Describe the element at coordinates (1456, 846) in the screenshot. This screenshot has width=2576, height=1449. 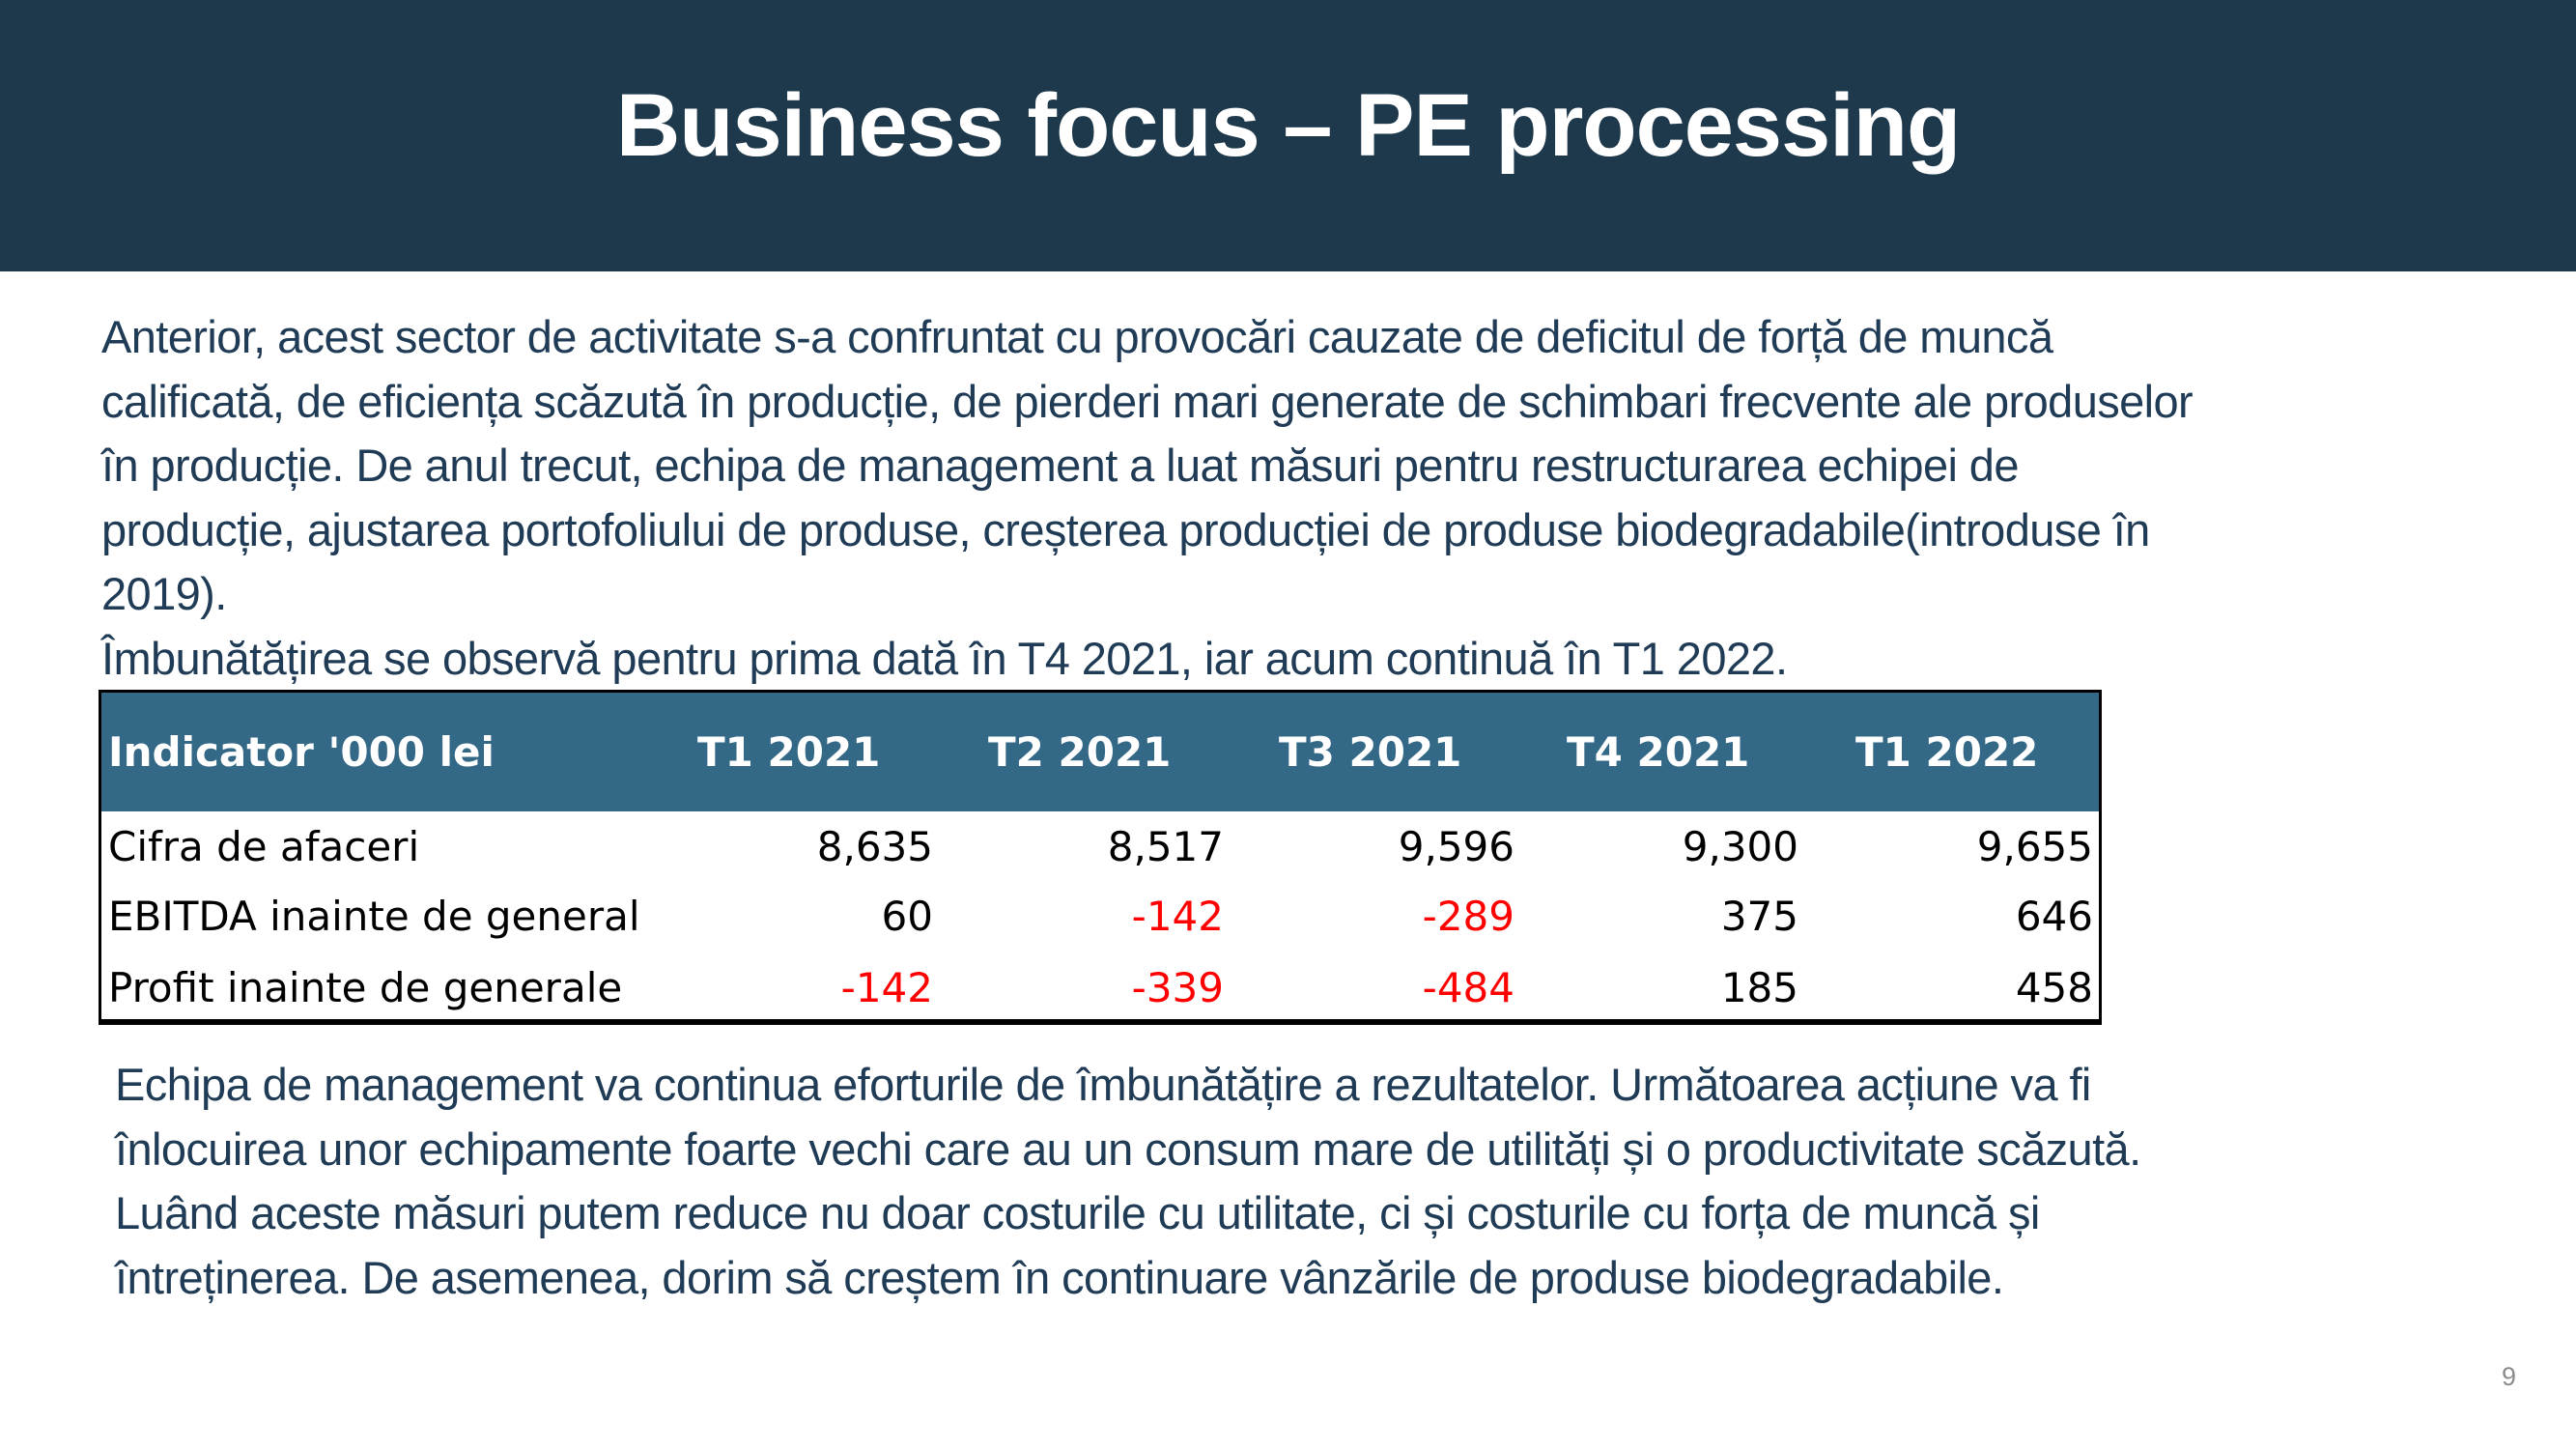
I see `value-cell: 9,596` at that location.